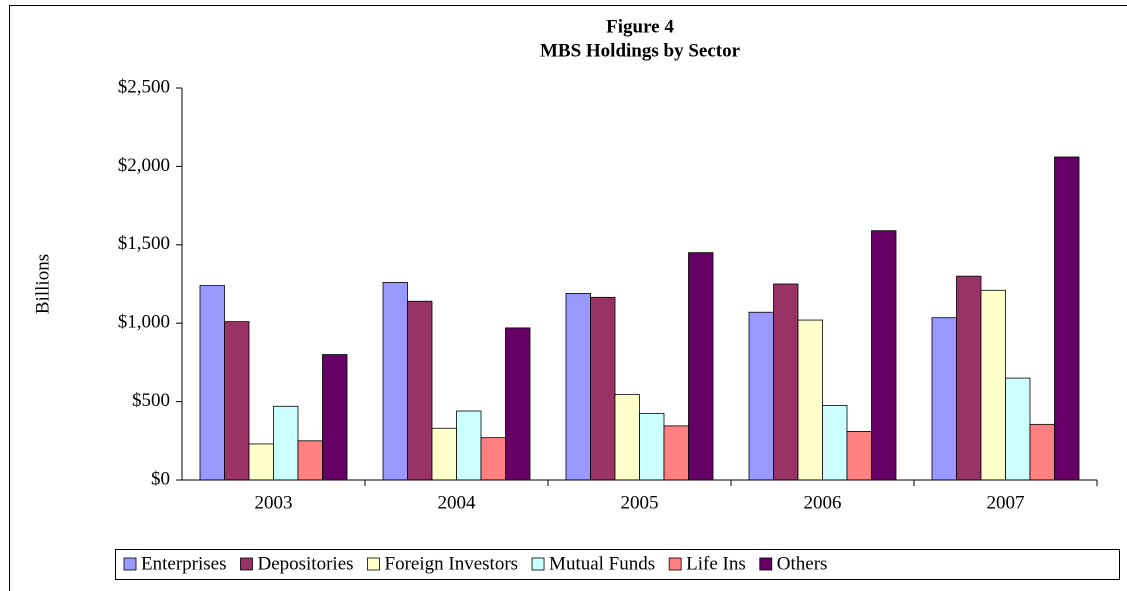 The width and height of the screenshot is (1127, 591). I want to click on x-tick-label: 2005, so click(640, 502).